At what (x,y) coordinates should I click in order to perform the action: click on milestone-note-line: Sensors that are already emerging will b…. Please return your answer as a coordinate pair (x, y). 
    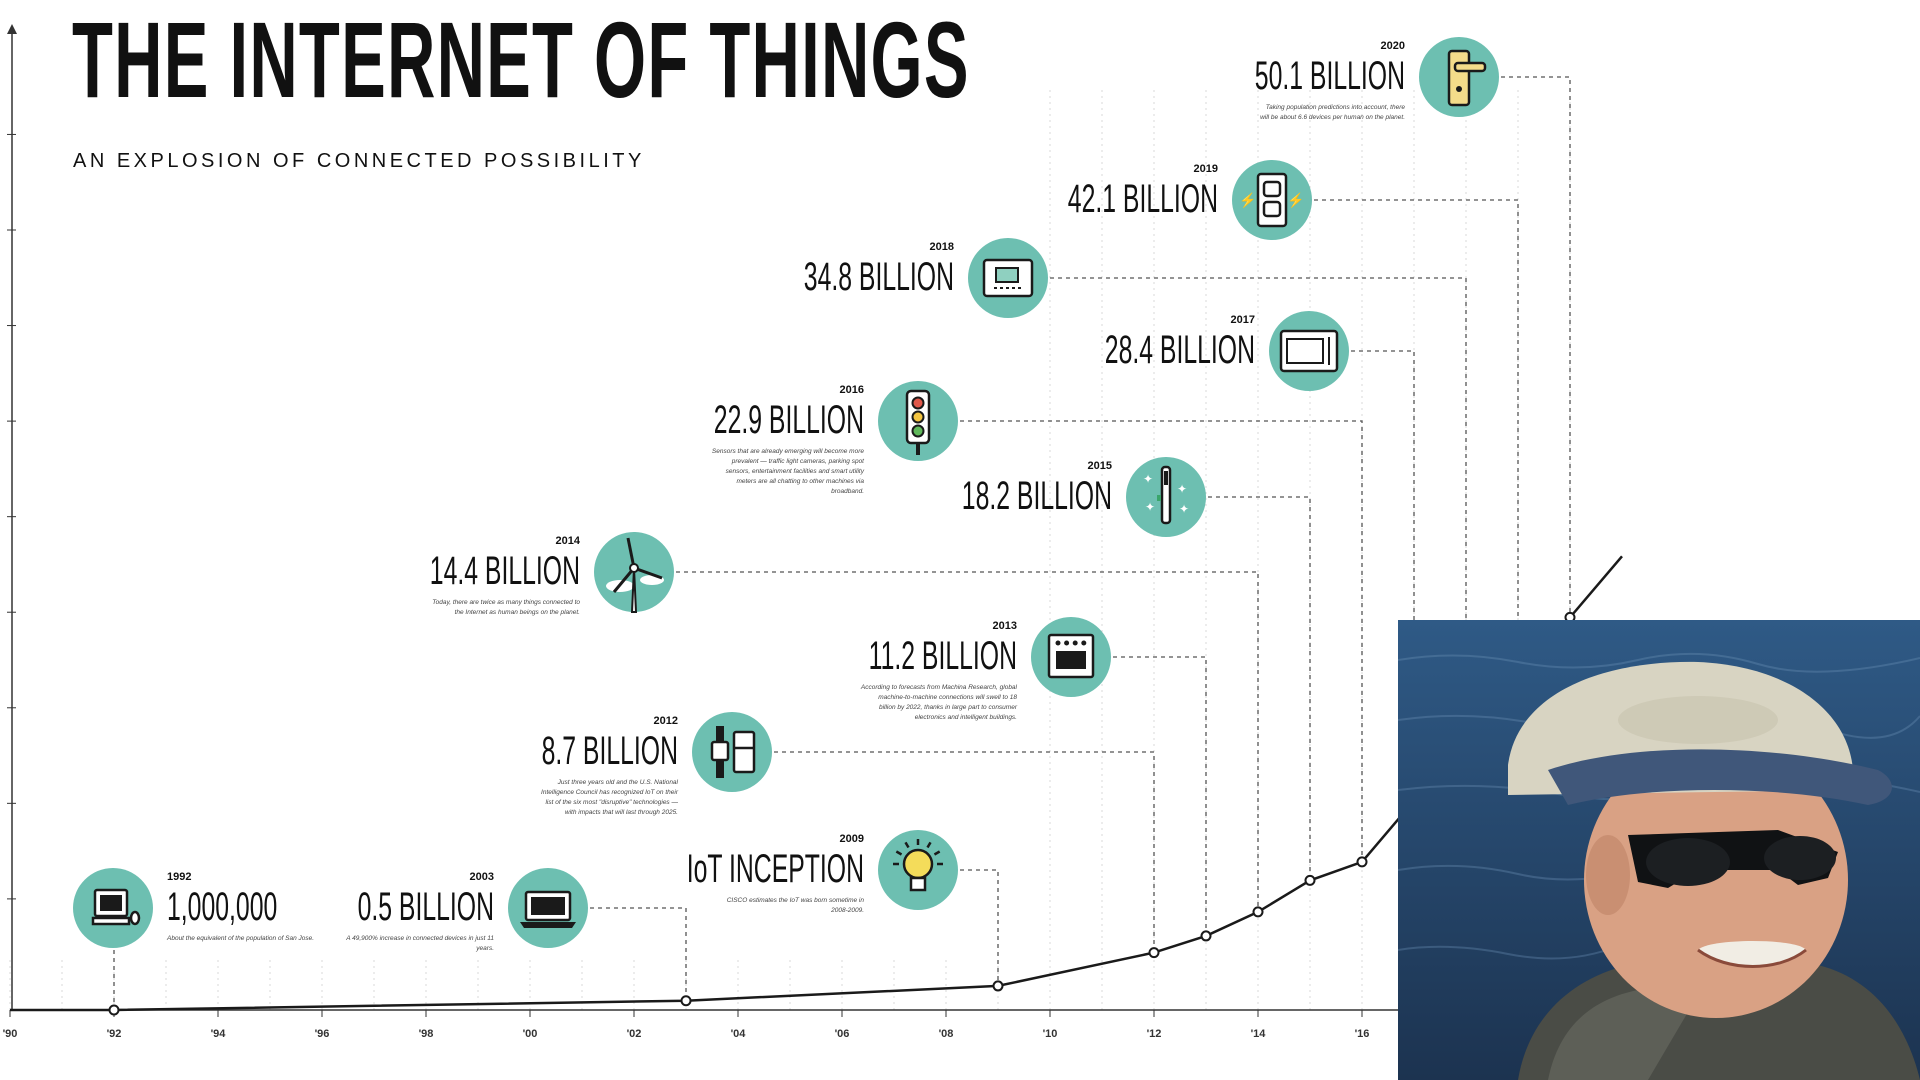
    Looking at the image, I should click on (788, 451).